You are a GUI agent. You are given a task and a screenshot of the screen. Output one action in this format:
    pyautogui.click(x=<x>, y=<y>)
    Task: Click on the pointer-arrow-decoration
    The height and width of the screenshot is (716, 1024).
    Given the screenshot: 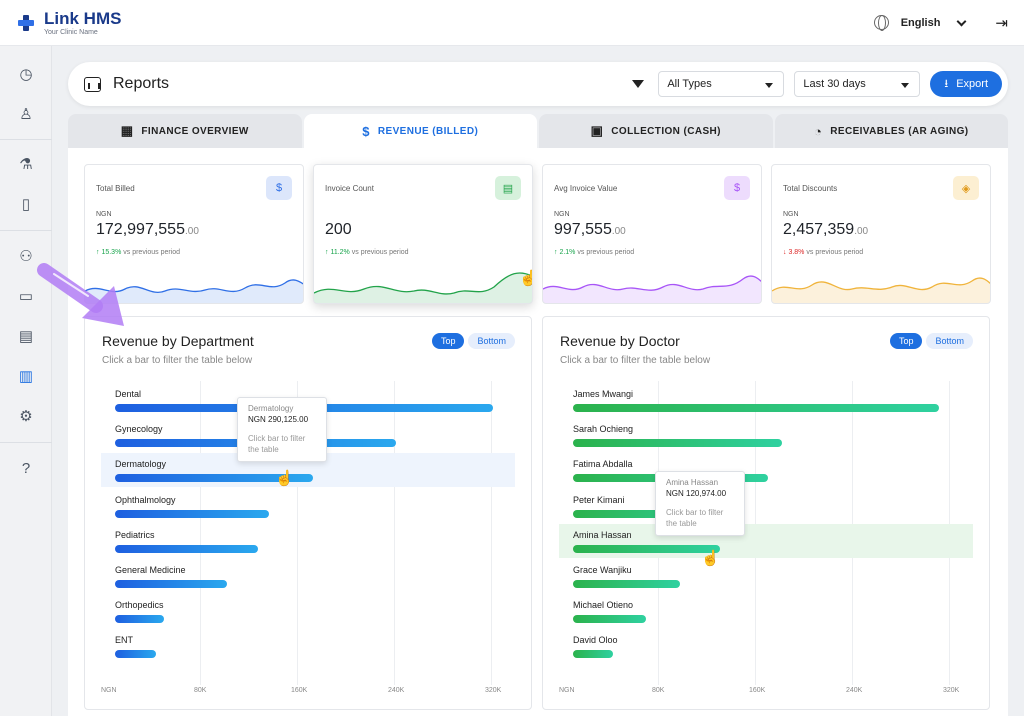 What is the action you would take?
    pyautogui.click(x=80, y=294)
    